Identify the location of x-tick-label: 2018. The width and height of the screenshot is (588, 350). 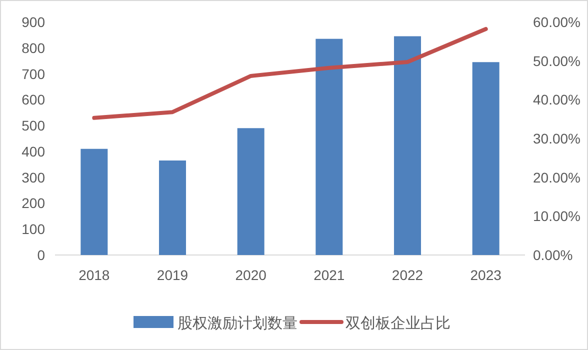
(94, 275).